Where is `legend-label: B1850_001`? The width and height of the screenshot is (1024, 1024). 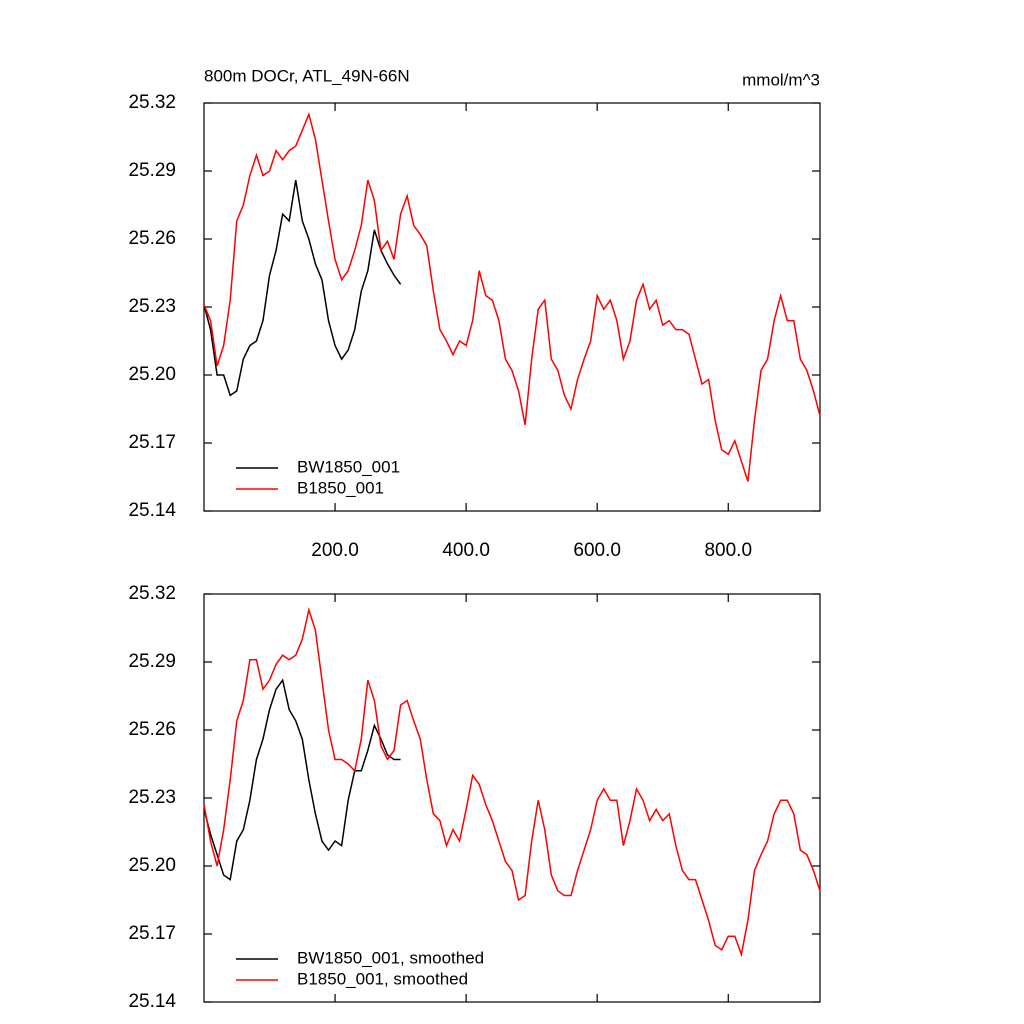
legend-label: B1850_001 is located at coordinates (340, 487).